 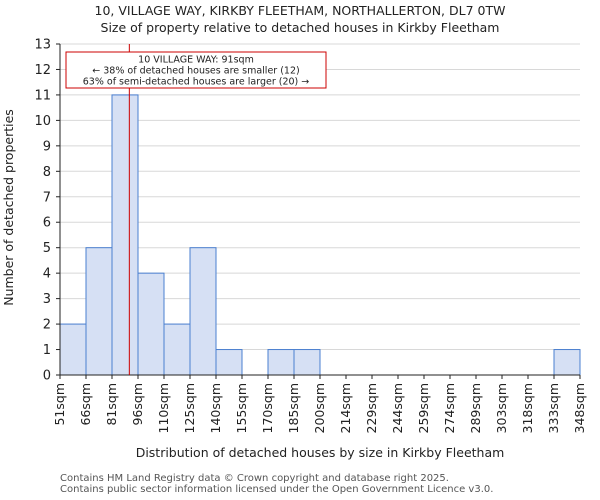 I want to click on y-tick-label: 12, so click(x=42, y=70).